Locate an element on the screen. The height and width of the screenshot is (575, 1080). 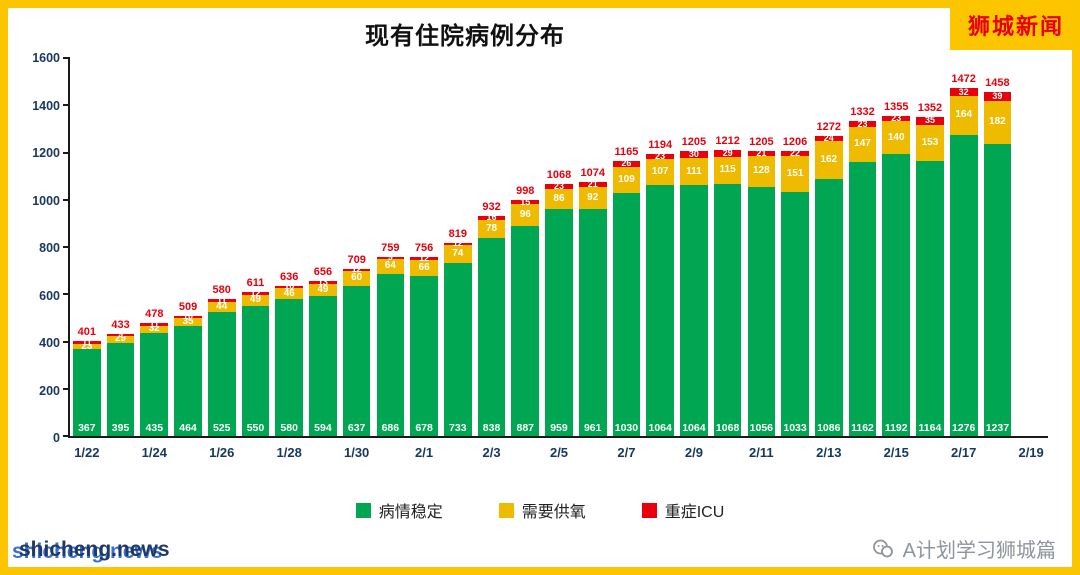
segment-value: 32 is located at coordinates (154, 329).